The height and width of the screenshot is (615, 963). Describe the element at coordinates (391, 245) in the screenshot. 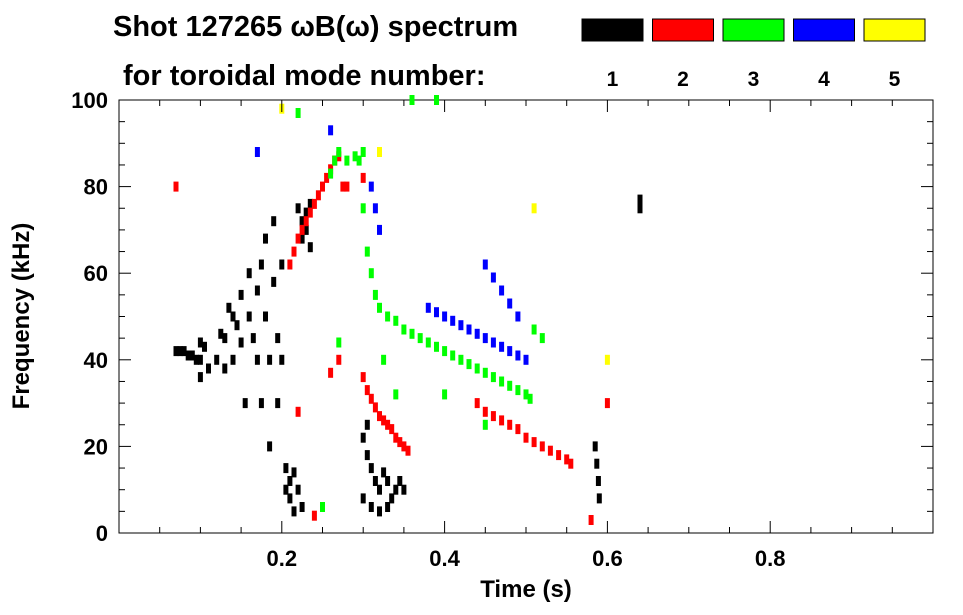

I see `series-n4` at that location.